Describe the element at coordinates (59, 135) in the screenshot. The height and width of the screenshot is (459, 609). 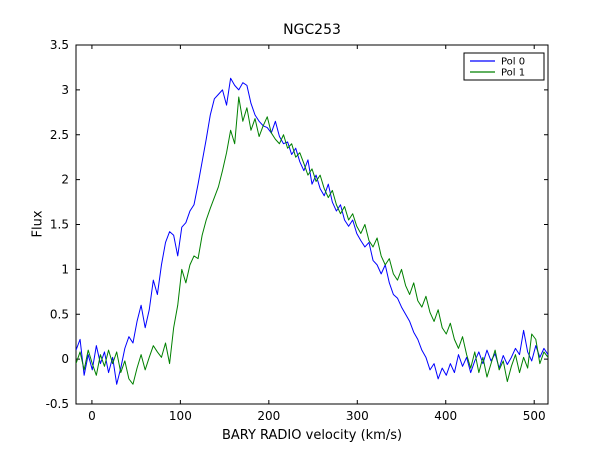
I see `y-tick-label: 2.5` at that location.